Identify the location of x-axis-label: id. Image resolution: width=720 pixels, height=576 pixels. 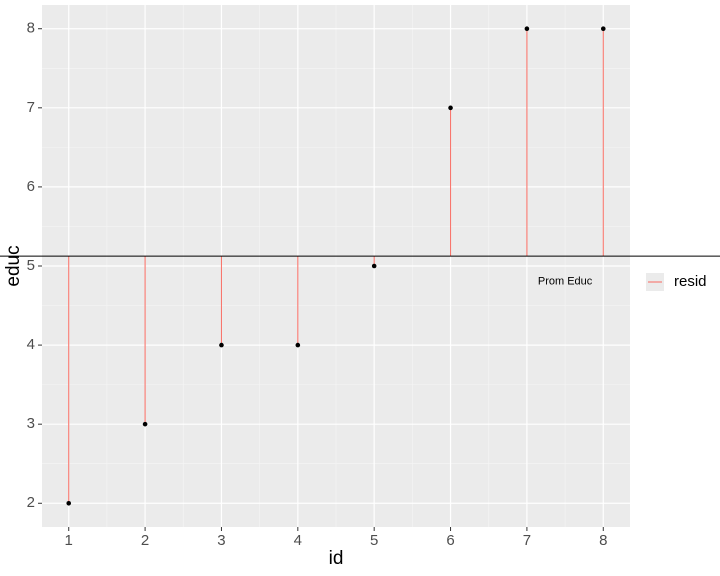
(336, 558).